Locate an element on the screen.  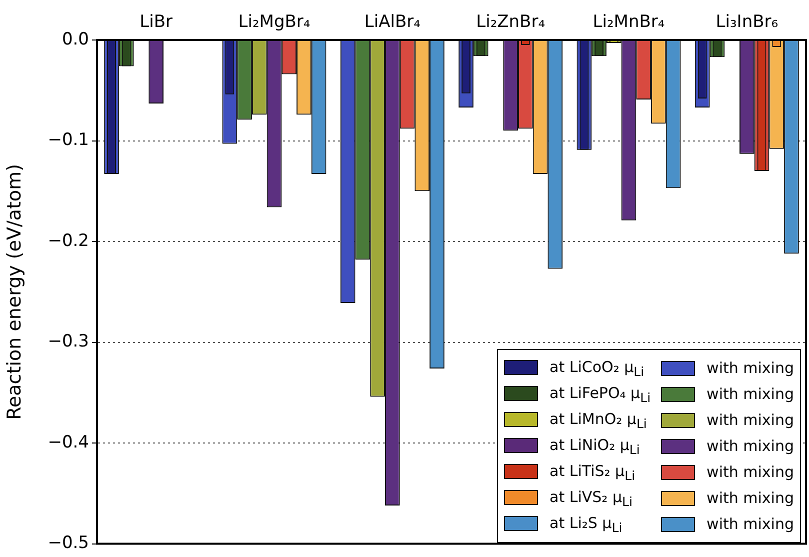
x-tick-label: Li₃InBr₆ is located at coordinates (747, 22).